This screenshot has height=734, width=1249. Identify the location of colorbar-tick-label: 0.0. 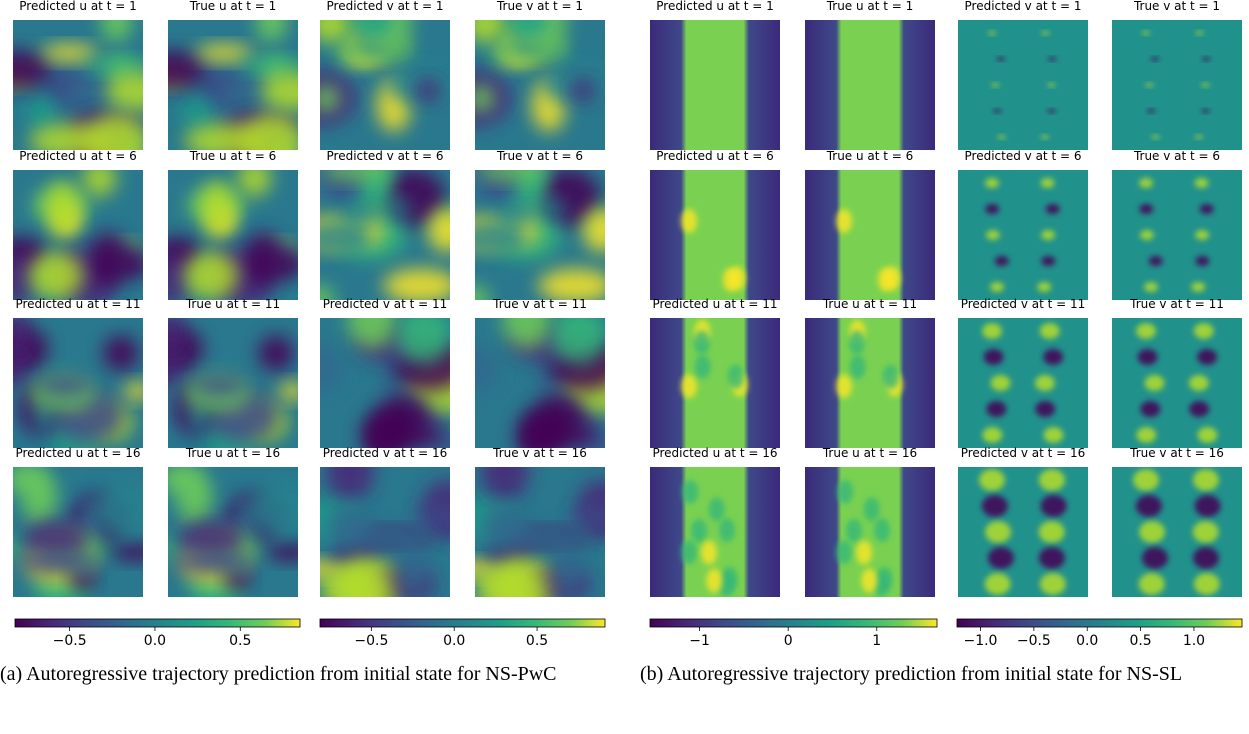
(1087, 641).